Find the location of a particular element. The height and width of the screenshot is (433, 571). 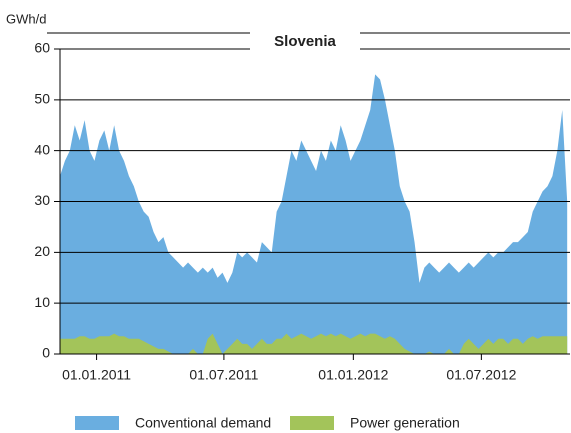

y-axis-label: GWh/d is located at coordinates (26, 18).